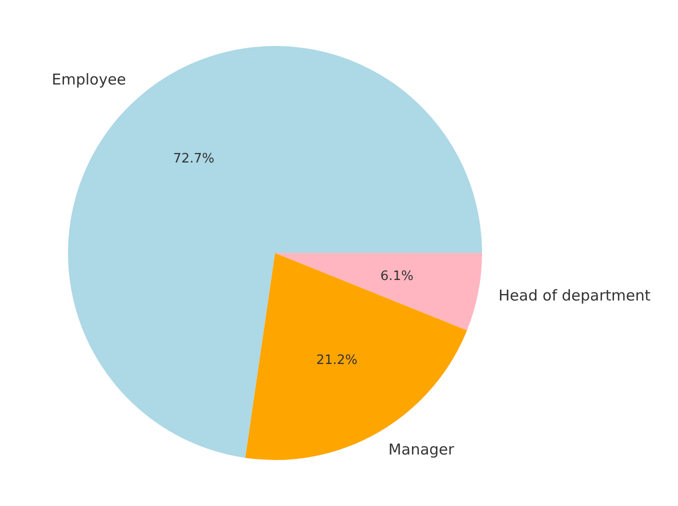 Image resolution: width=678 pixels, height=506 pixels. What do you see at coordinates (397, 276) in the screenshot?
I see `data-label: 6.1%` at bounding box center [397, 276].